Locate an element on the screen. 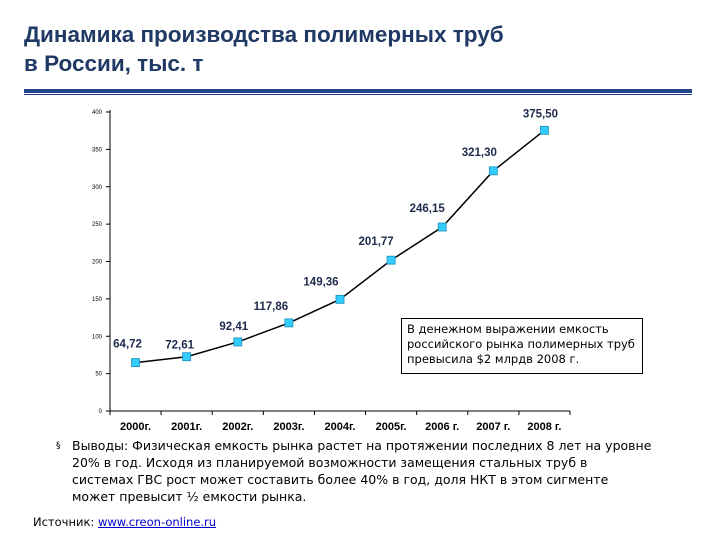 This screenshot has width=720, height=540. title-divider is located at coordinates (358, 91).